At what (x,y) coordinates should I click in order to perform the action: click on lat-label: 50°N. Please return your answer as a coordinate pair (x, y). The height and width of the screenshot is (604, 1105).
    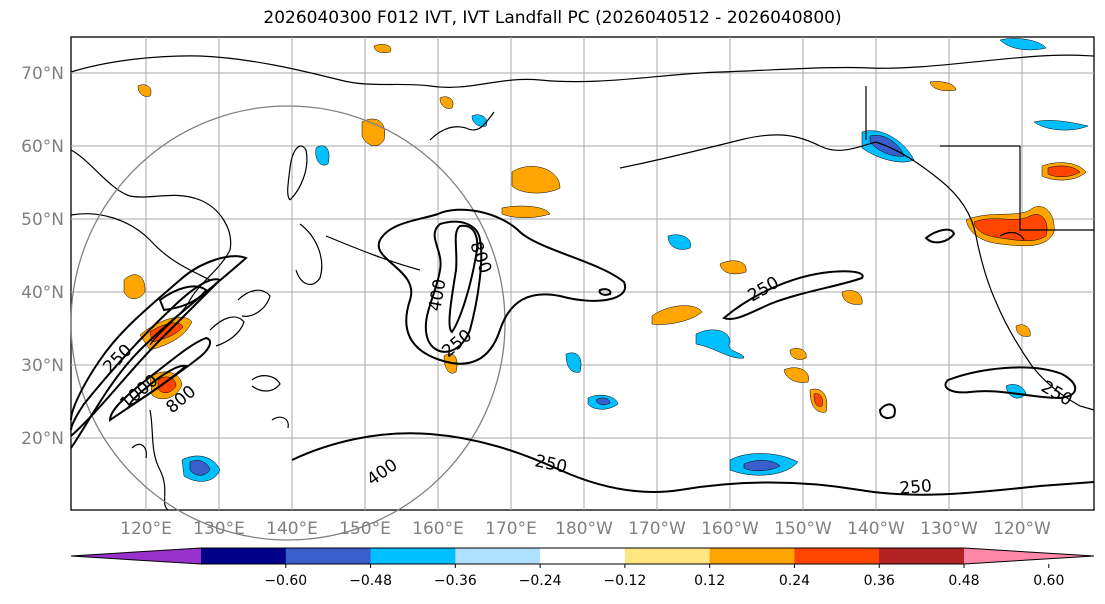
    Looking at the image, I should click on (42, 220).